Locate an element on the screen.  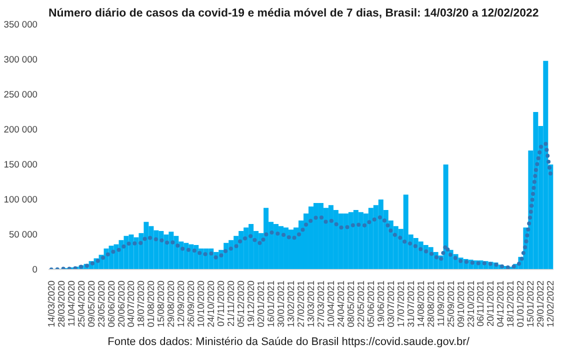
x-tick-label: 19/12/2020 is located at coordinates (251, 304).